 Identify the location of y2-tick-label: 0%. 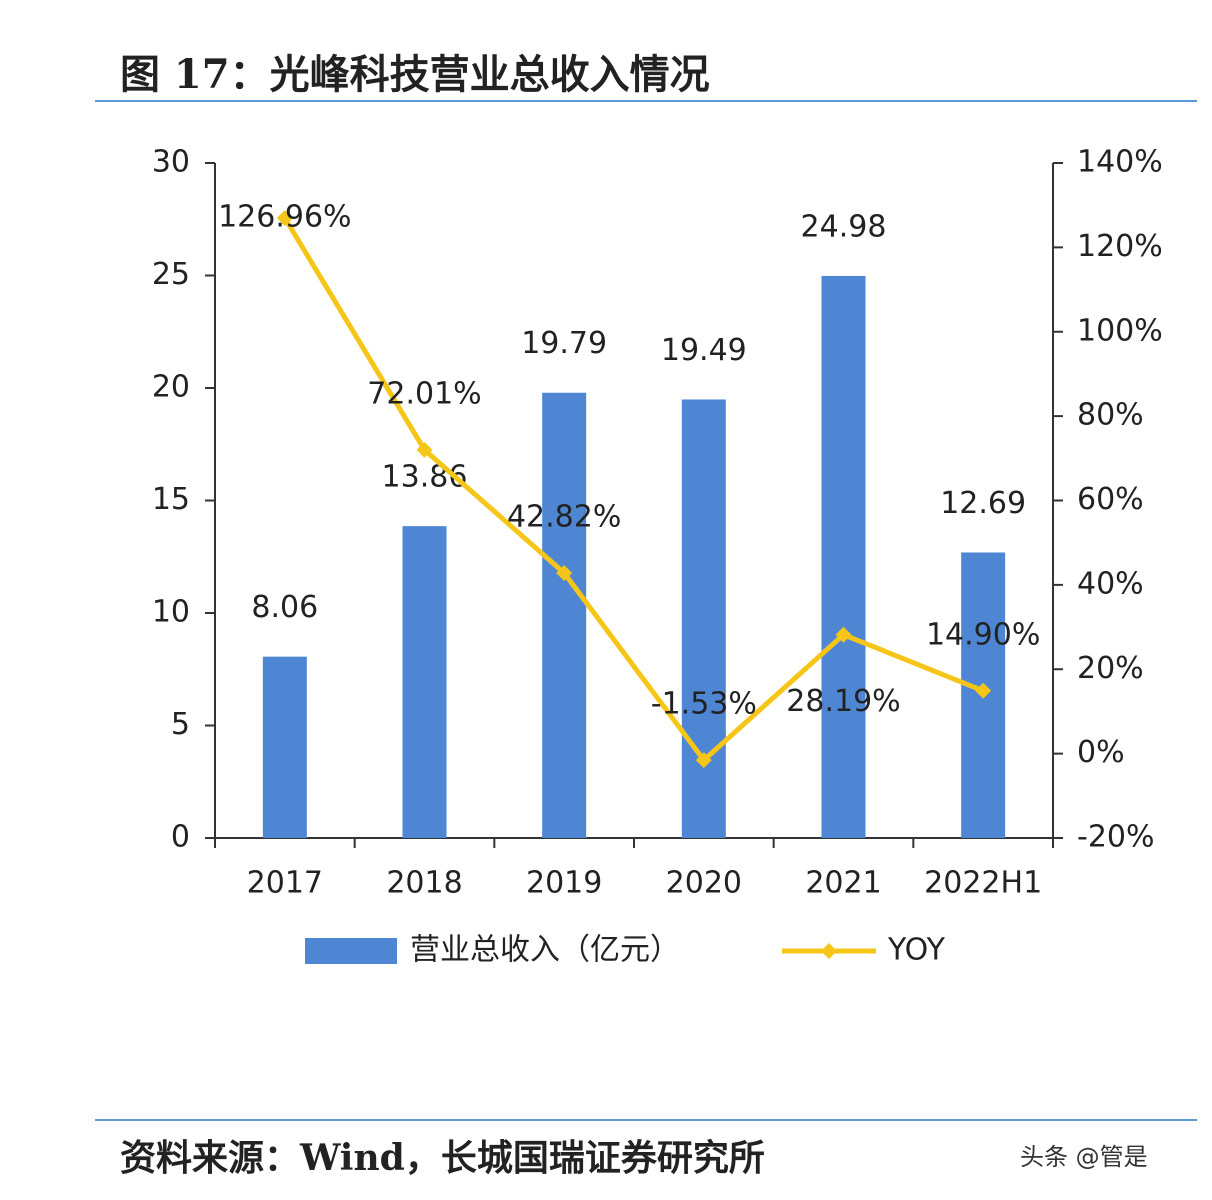
(1101, 752).